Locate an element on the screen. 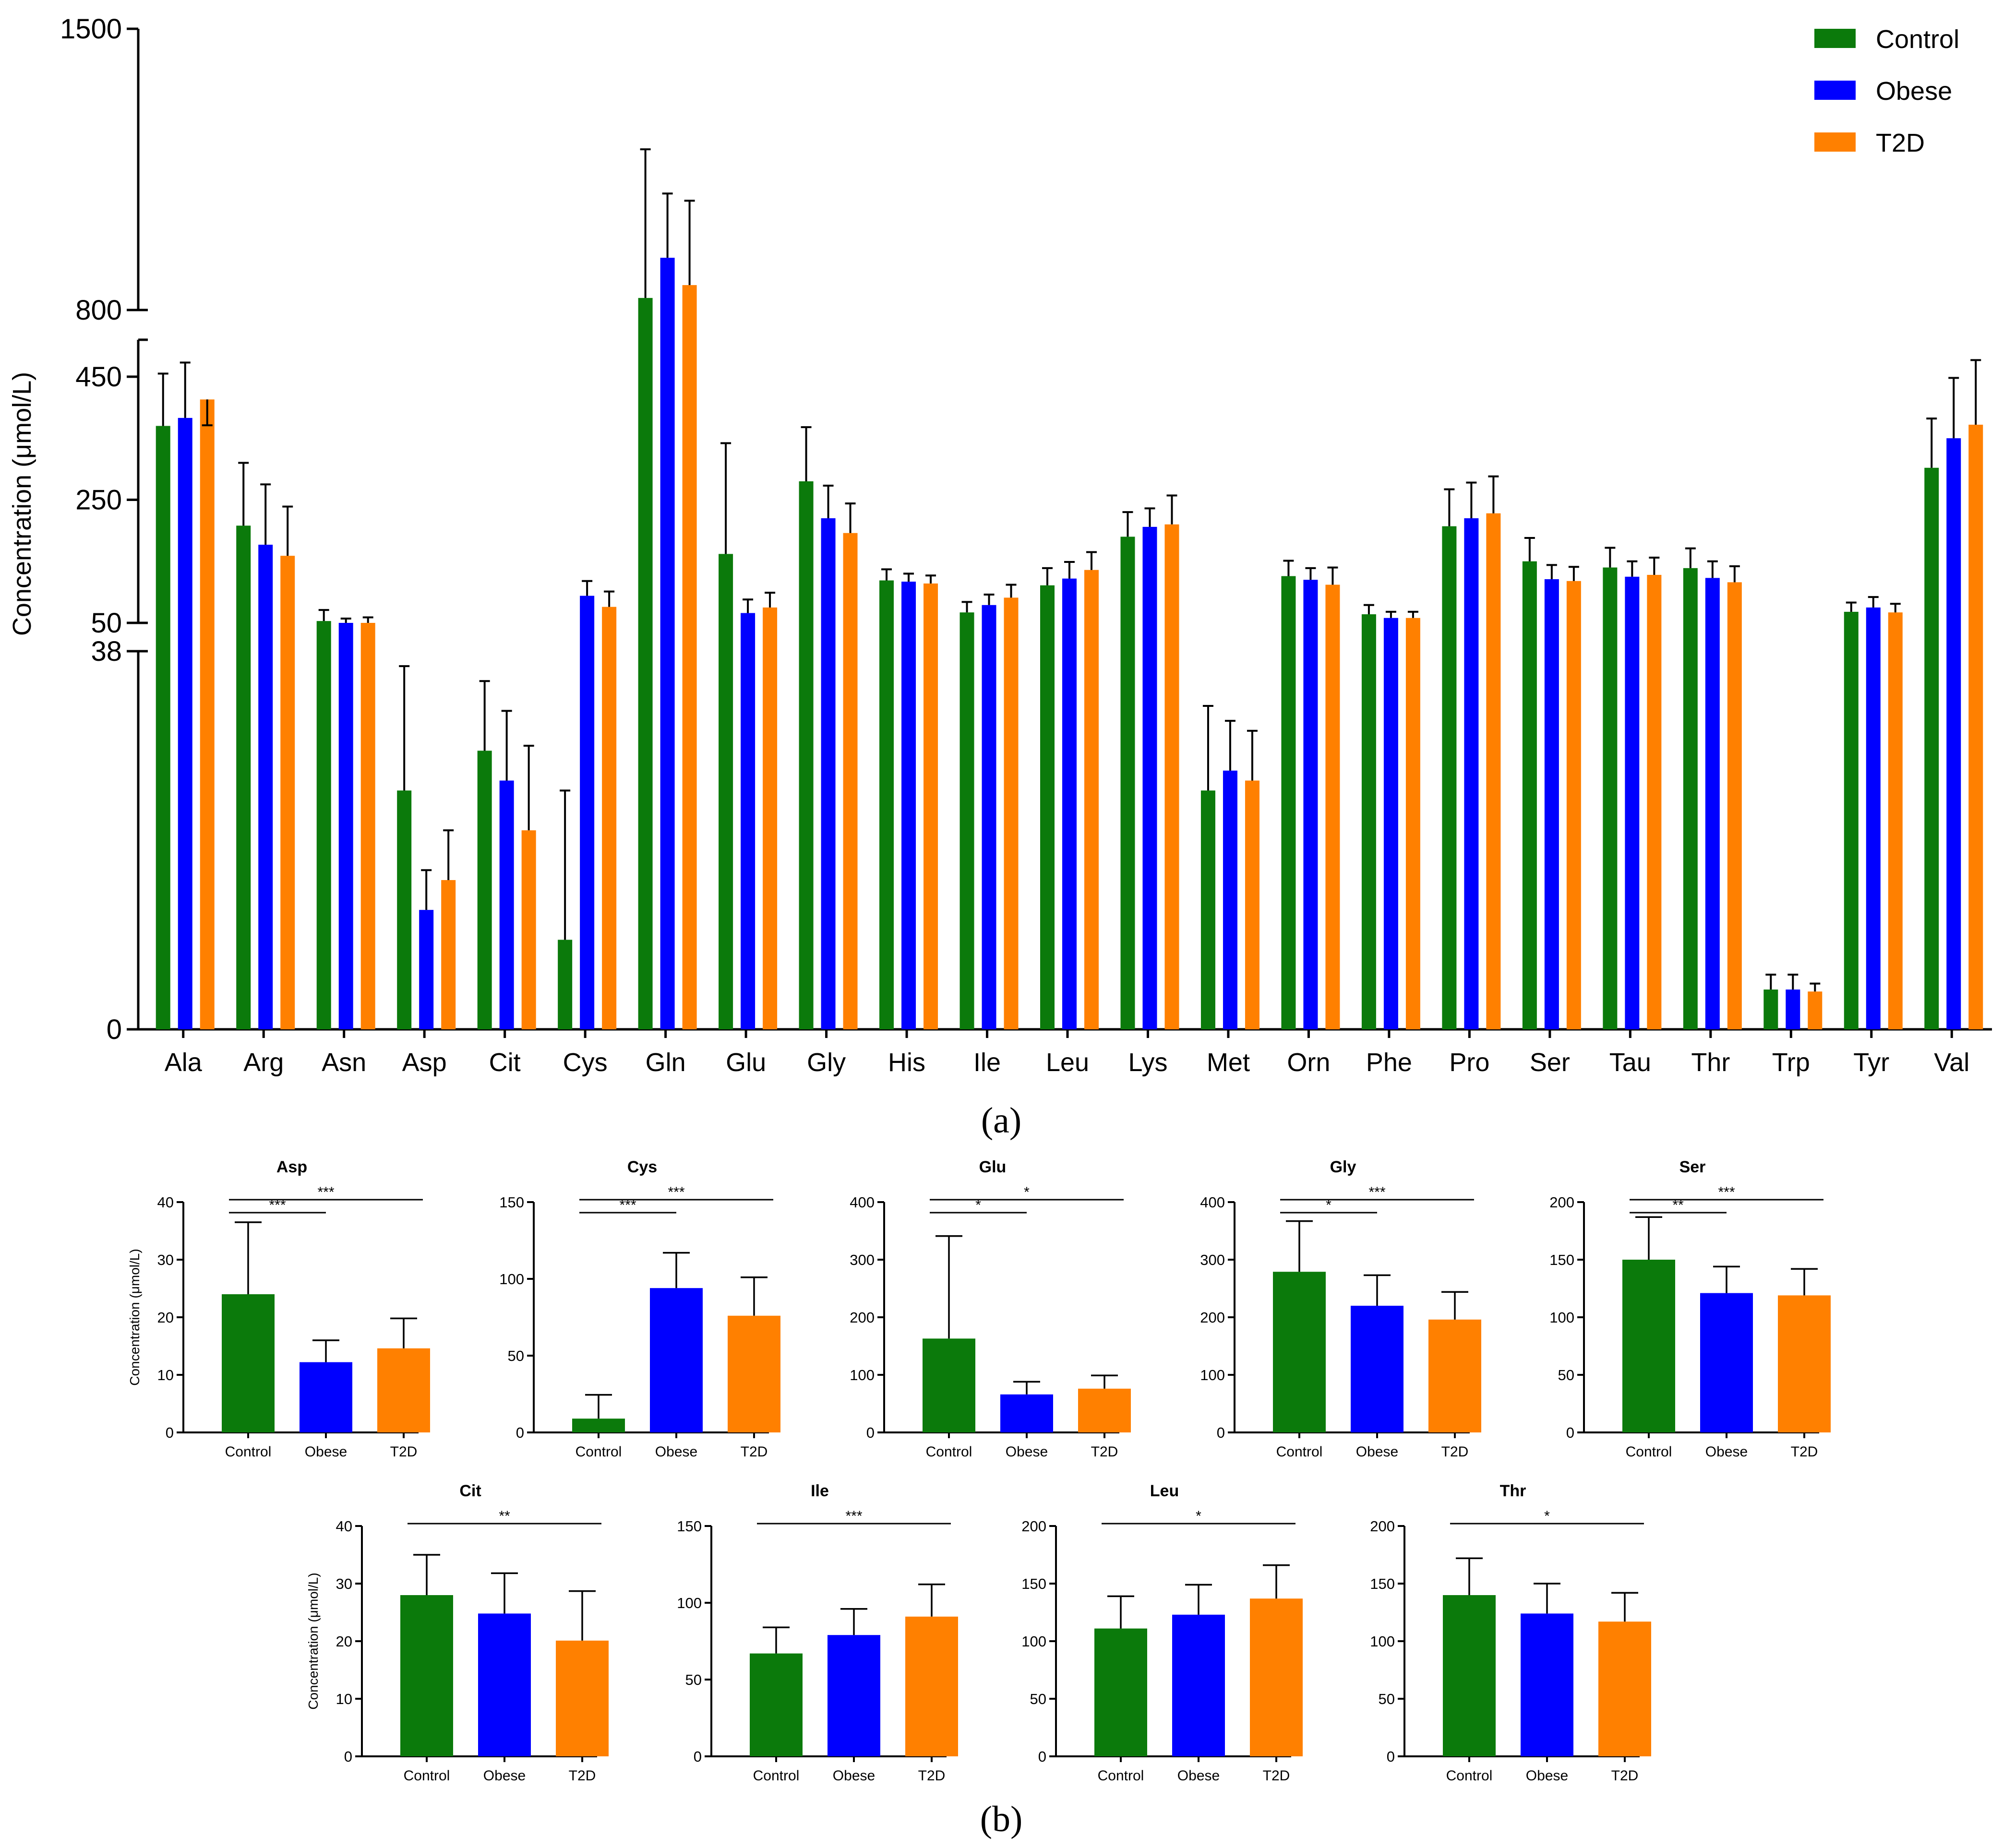  x-tick-label-val: Val is located at coordinates (1951, 1062).